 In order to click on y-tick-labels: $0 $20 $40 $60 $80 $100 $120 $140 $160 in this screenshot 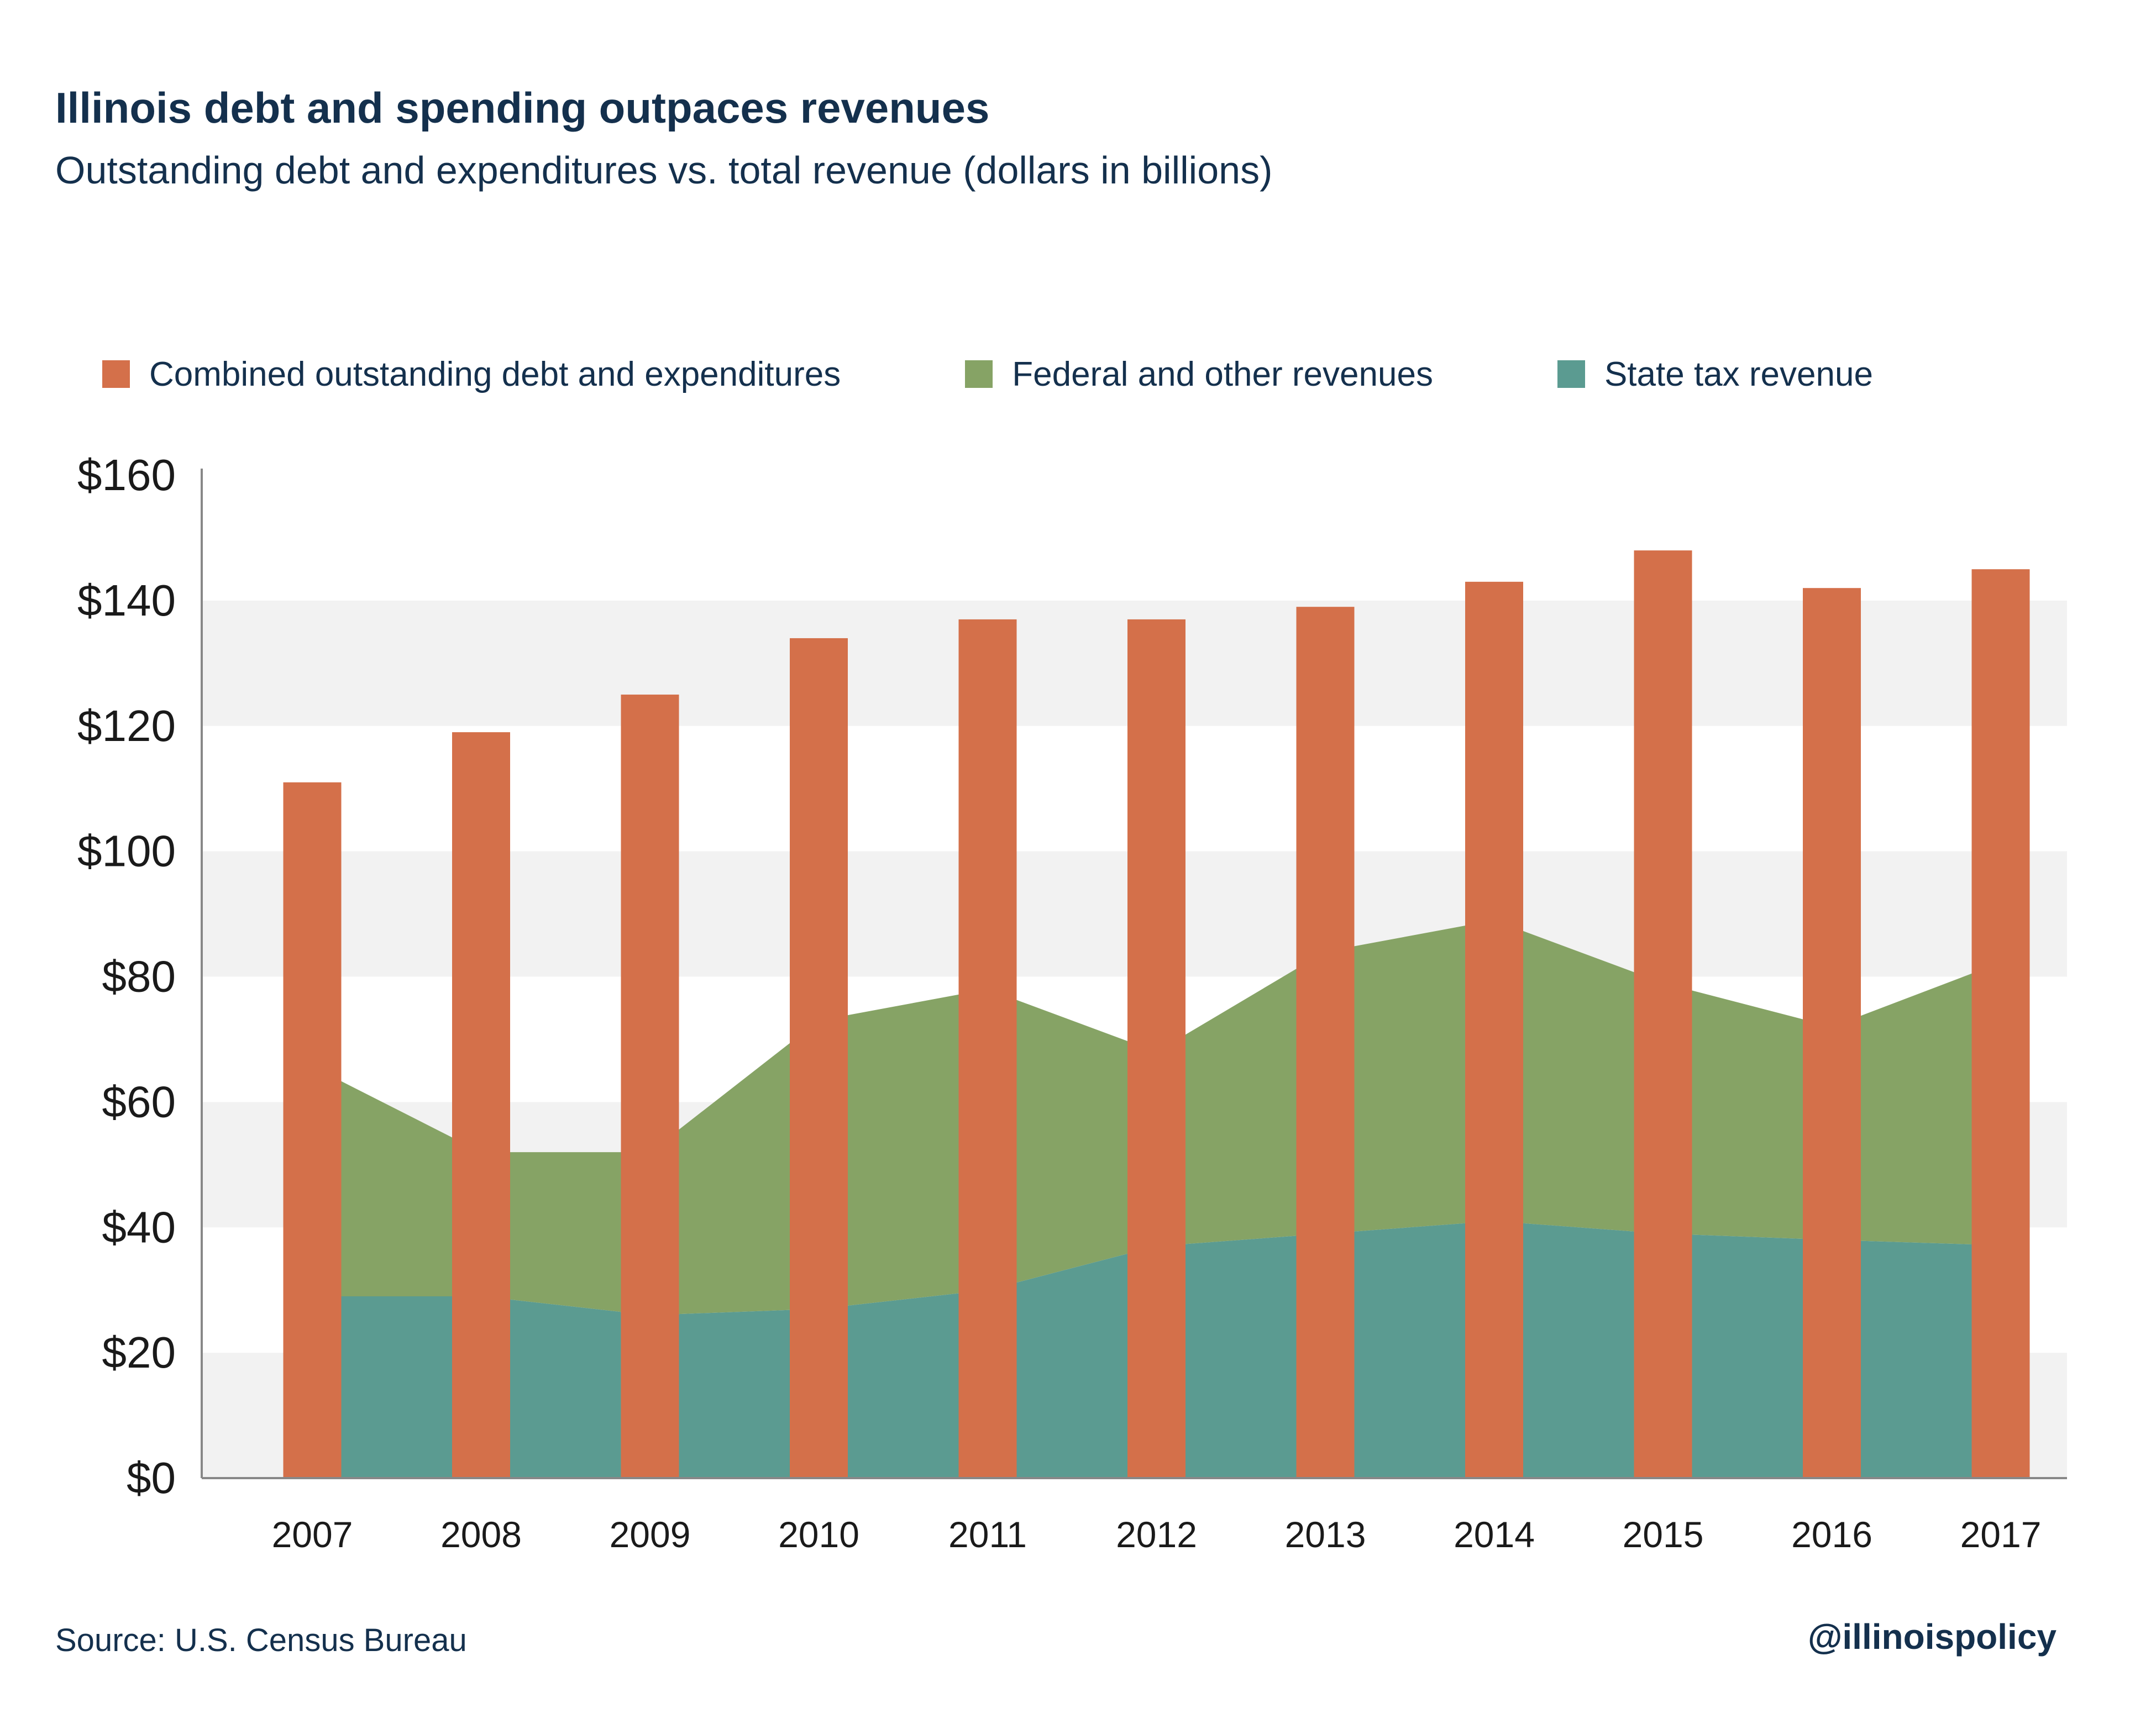, I will do `click(126, 976)`.